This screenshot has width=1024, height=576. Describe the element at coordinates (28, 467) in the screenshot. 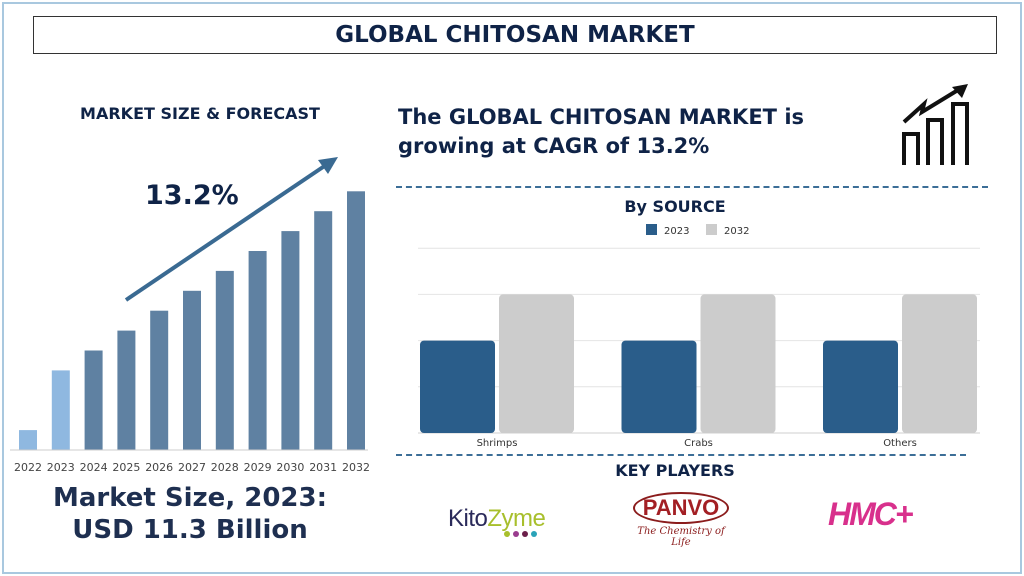

I see `tick-label-2022: 2022` at that location.